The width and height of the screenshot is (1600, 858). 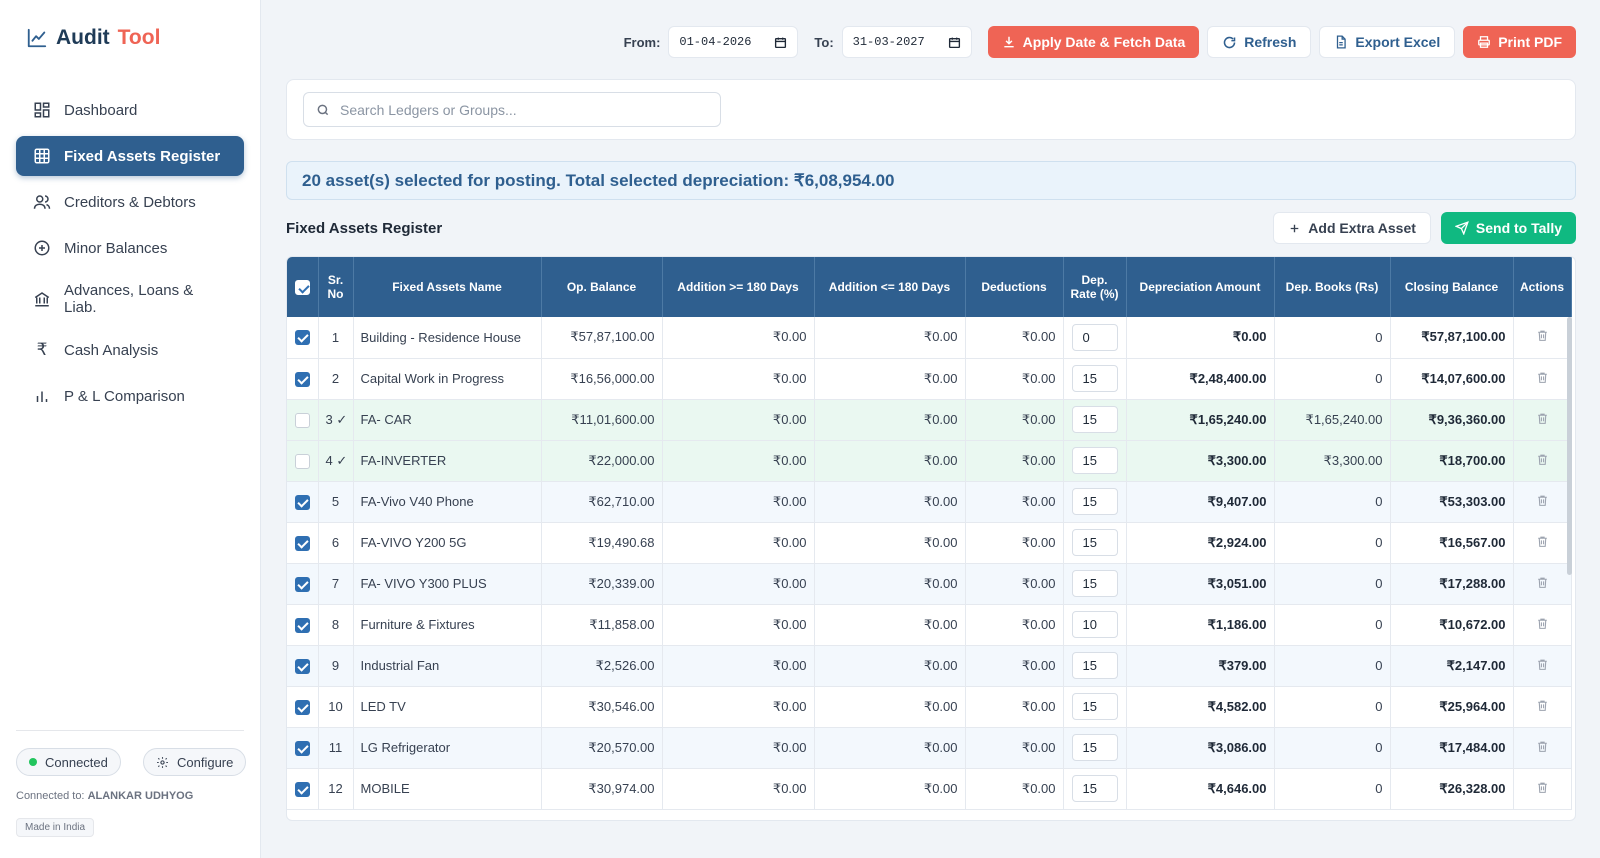 What do you see at coordinates (111, 350) in the screenshot?
I see `sidebar-item-label: Cash Analysis` at bounding box center [111, 350].